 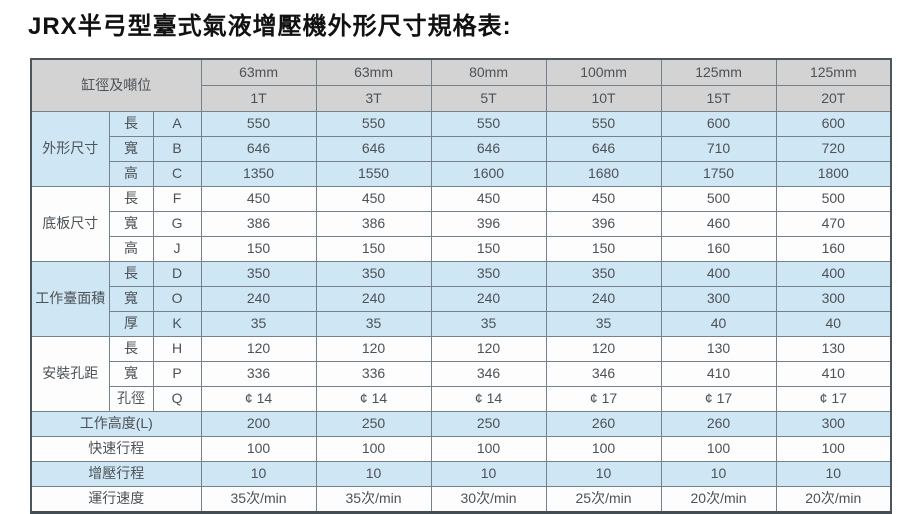 I want to click on col-header-diameter-2: 80mm, so click(x=488, y=72).